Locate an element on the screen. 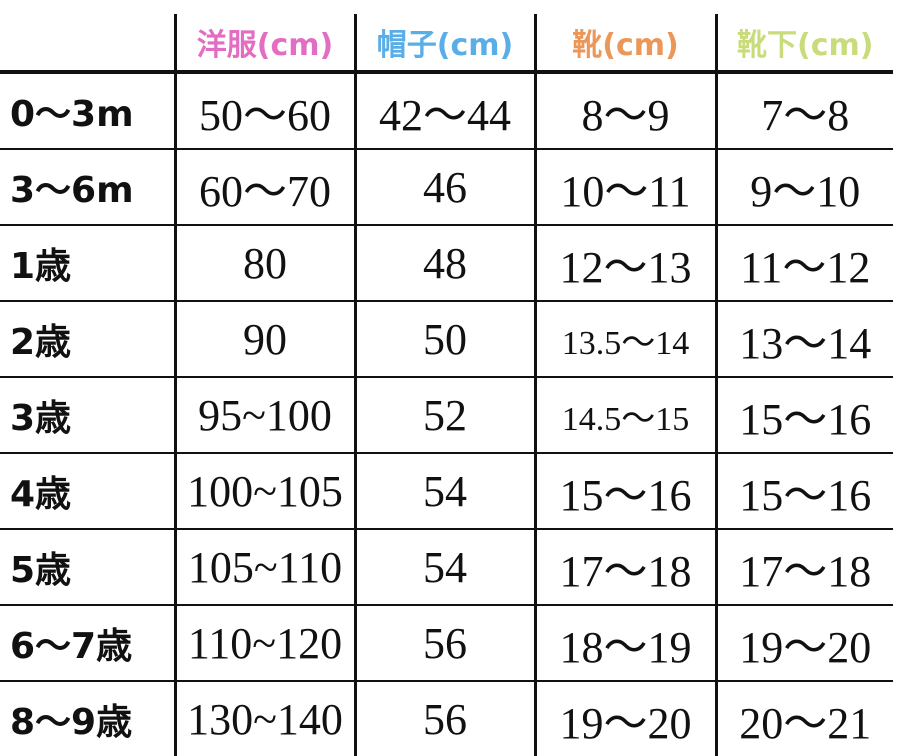  row-header-age: 6〜7歳 is located at coordinates (88, 643).